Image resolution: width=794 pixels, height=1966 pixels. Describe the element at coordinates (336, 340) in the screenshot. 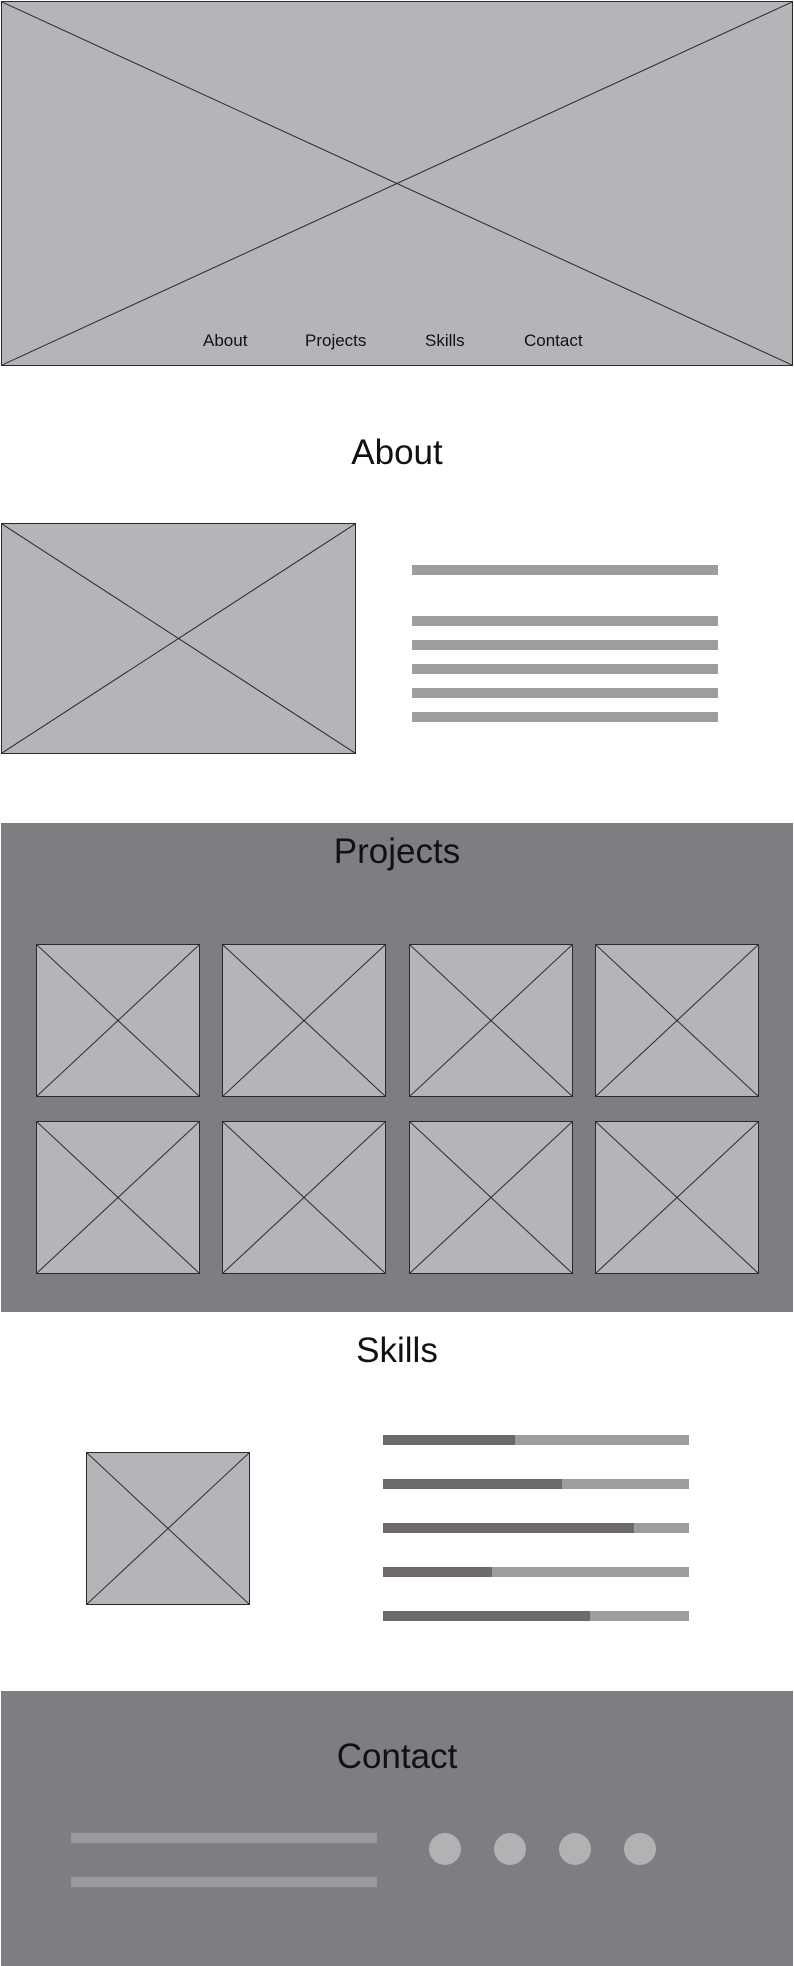

I see `nav-projects-link: Projects` at that location.